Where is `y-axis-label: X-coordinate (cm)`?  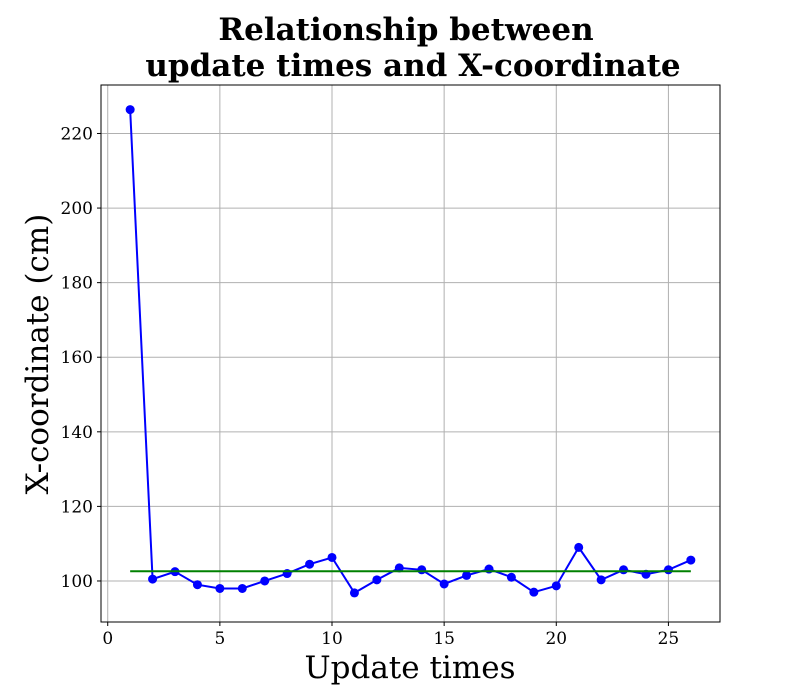
y-axis-label: X-coordinate (cm) is located at coordinates (38, 354).